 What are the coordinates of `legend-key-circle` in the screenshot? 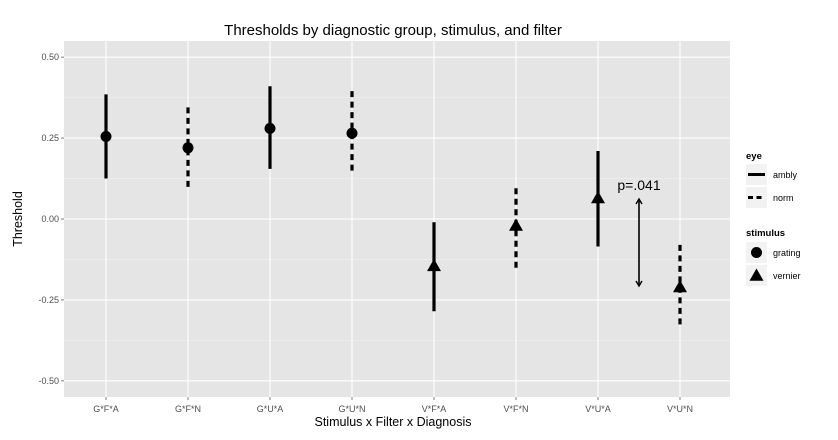 It's located at (756, 252).